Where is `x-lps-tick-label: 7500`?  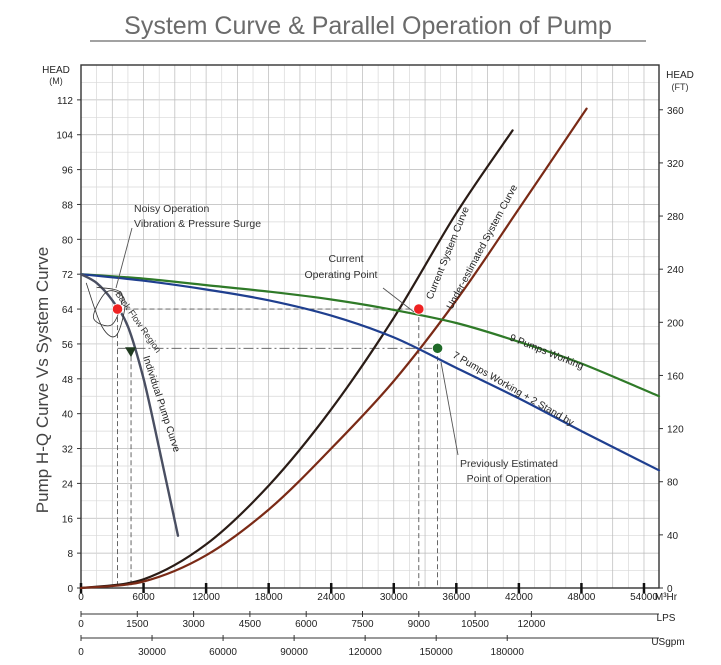
x-lps-tick-label: 7500 is located at coordinates (362, 624).